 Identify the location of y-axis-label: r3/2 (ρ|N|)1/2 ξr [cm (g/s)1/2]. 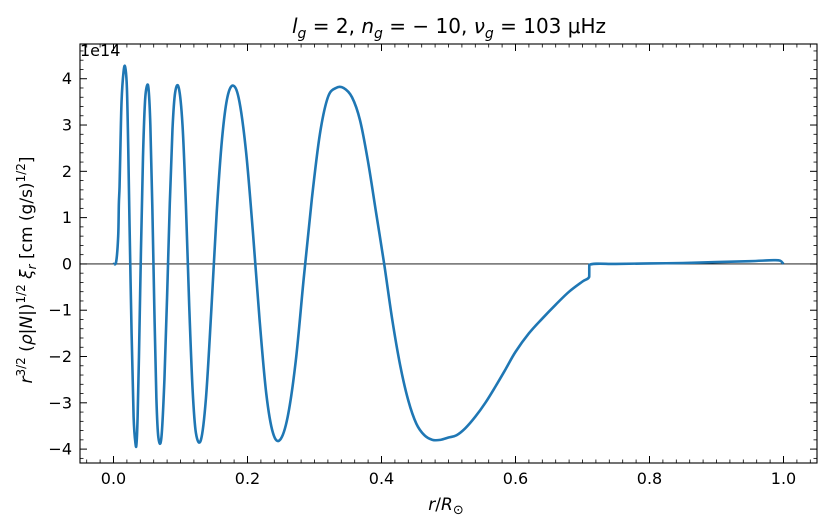
(26, 269).